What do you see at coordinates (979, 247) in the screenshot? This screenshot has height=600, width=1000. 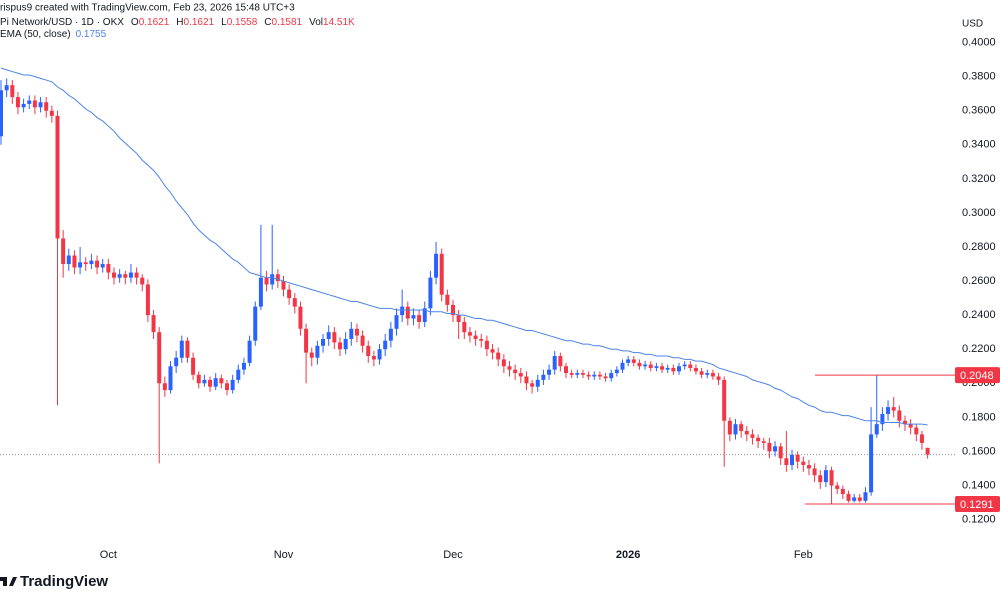 I see `y-tick-label: 0.2800` at bounding box center [979, 247].